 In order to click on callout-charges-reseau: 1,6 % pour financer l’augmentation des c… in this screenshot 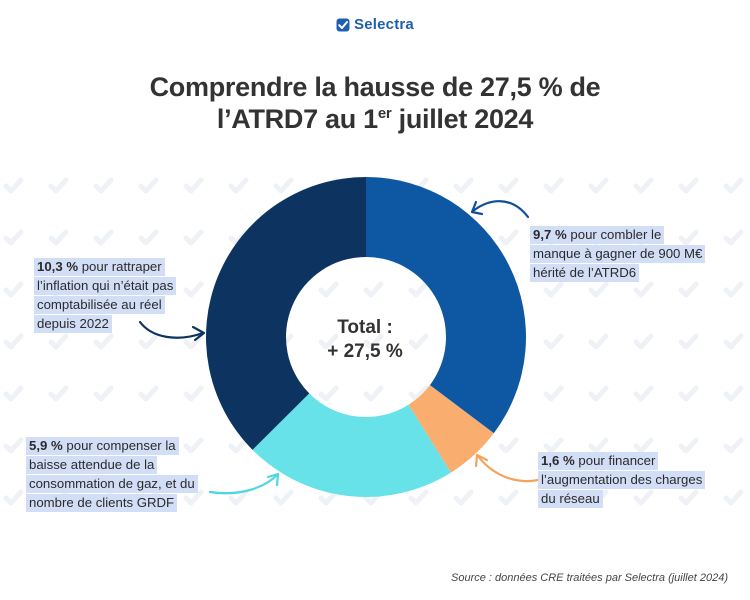, I will do `click(622, 480)`.